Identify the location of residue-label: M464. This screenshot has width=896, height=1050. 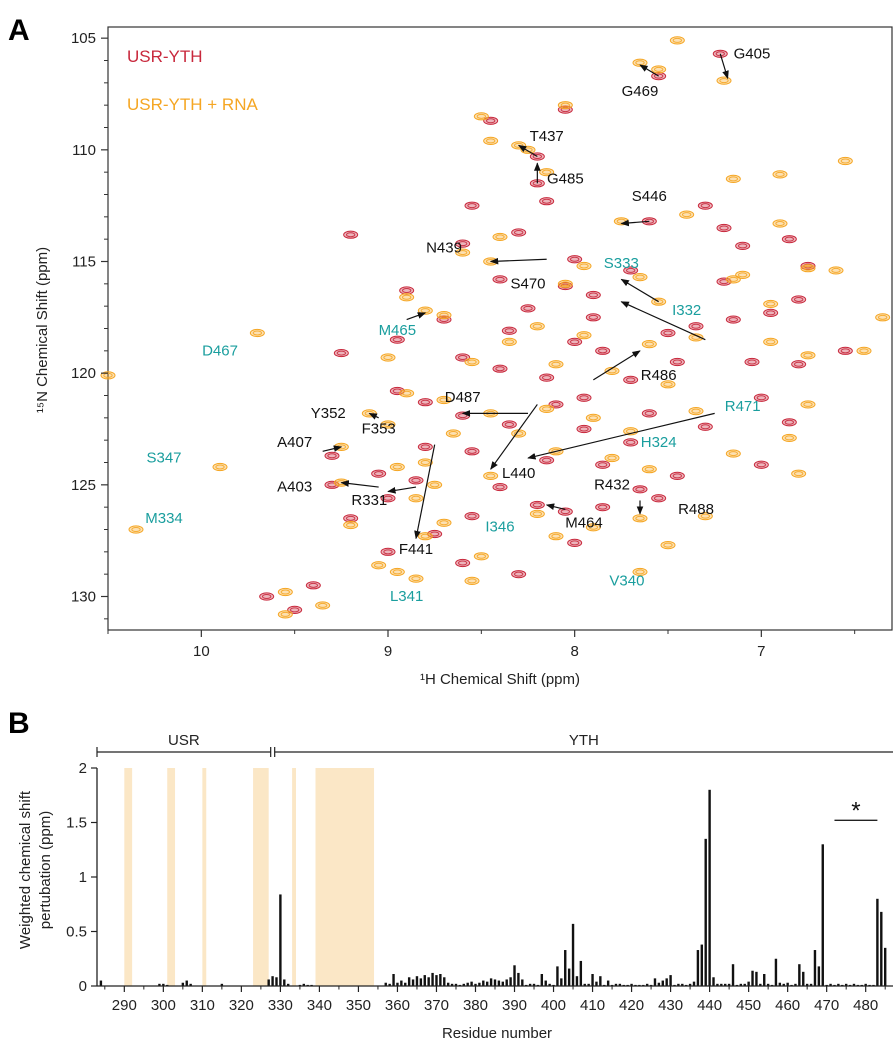
(584, 522).